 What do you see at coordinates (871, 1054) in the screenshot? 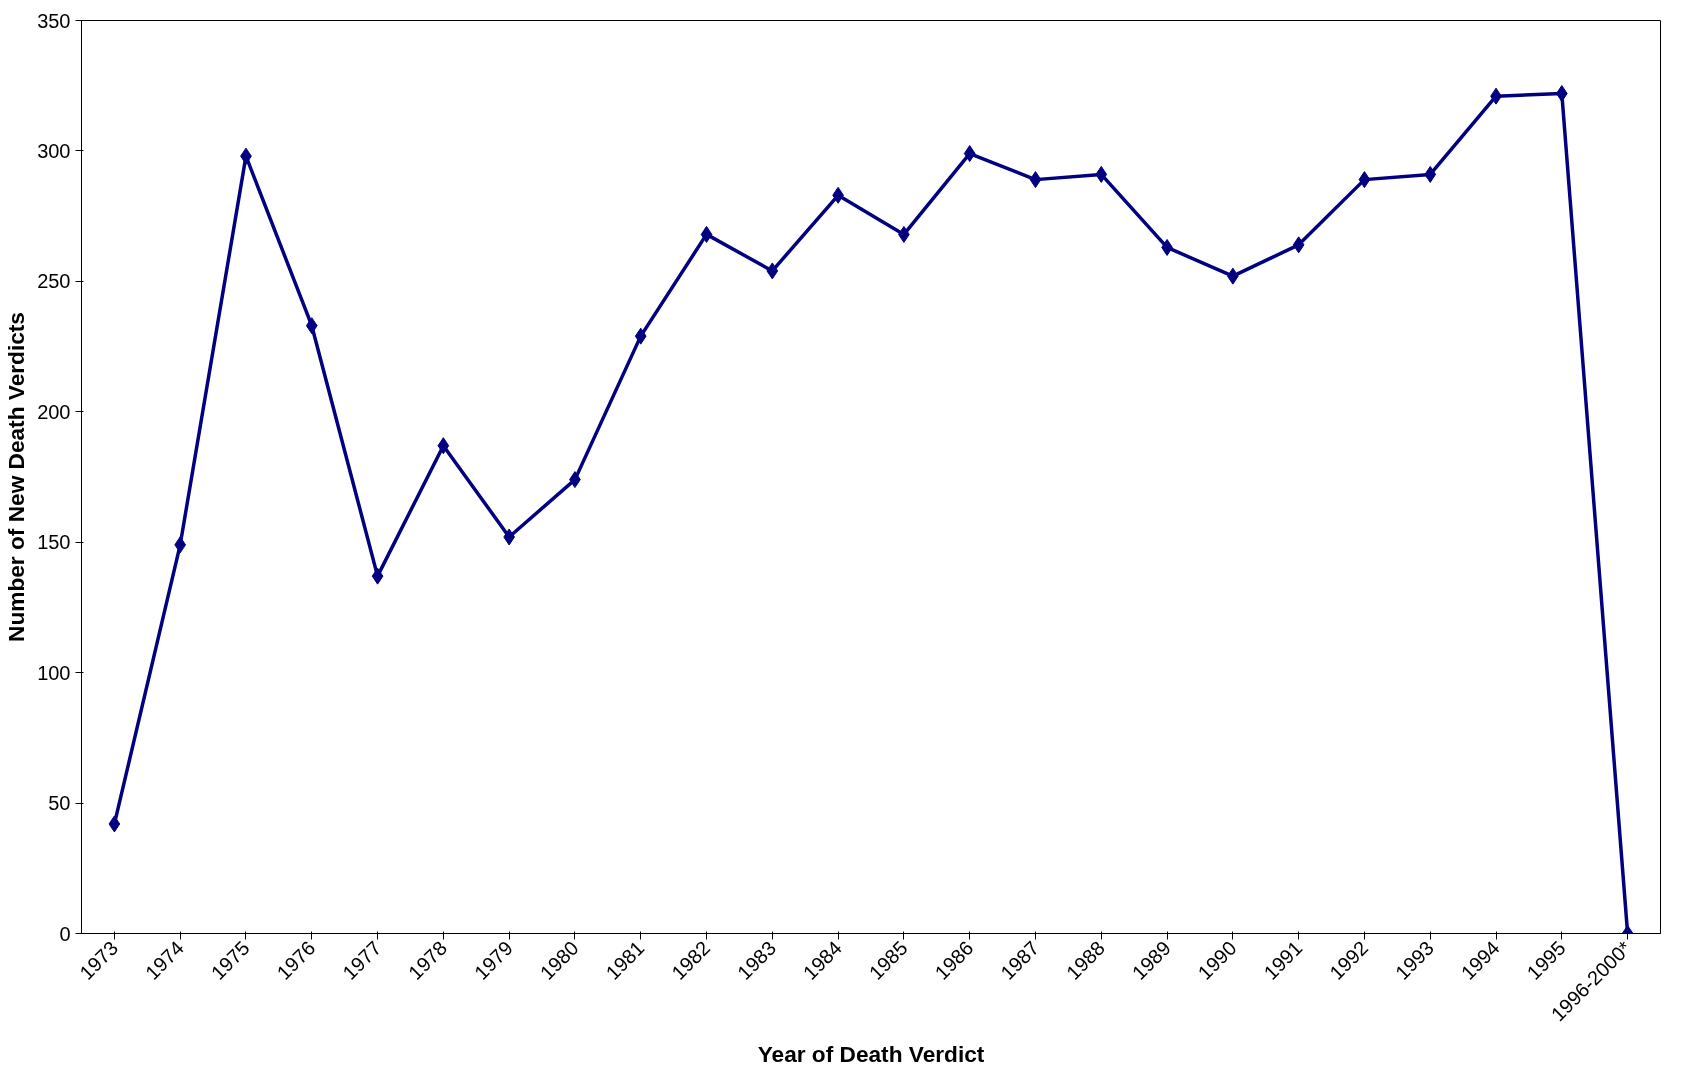
I see `x-axis-title: Year of Death Verdict` at bounding box center [871, 1054].